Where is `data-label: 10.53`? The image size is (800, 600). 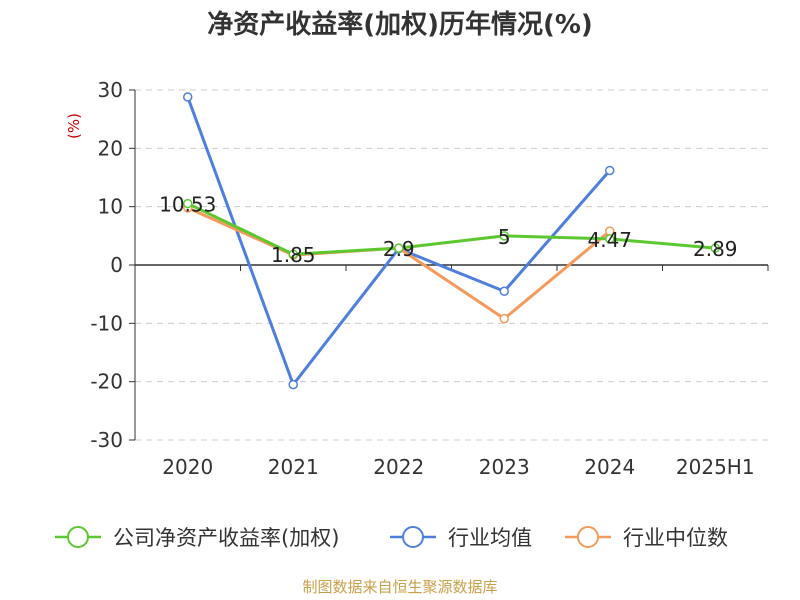
data-label: 10.53 is located at coordinates (187, 205).